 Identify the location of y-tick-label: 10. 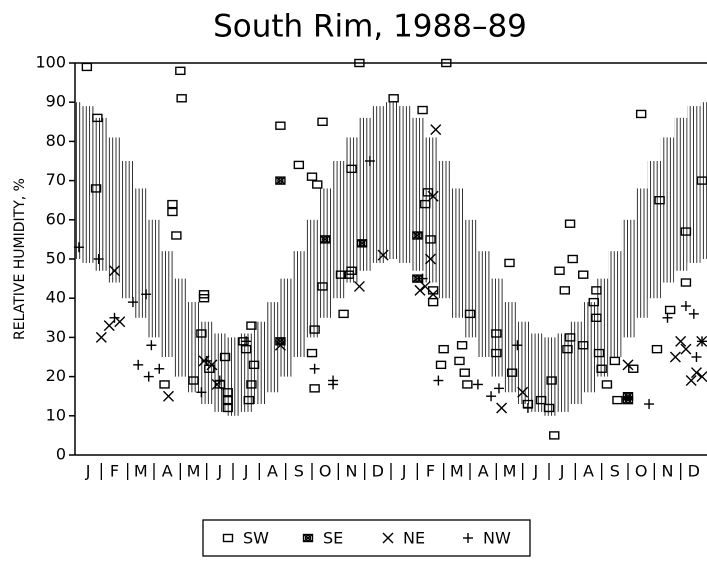
(56, 414).